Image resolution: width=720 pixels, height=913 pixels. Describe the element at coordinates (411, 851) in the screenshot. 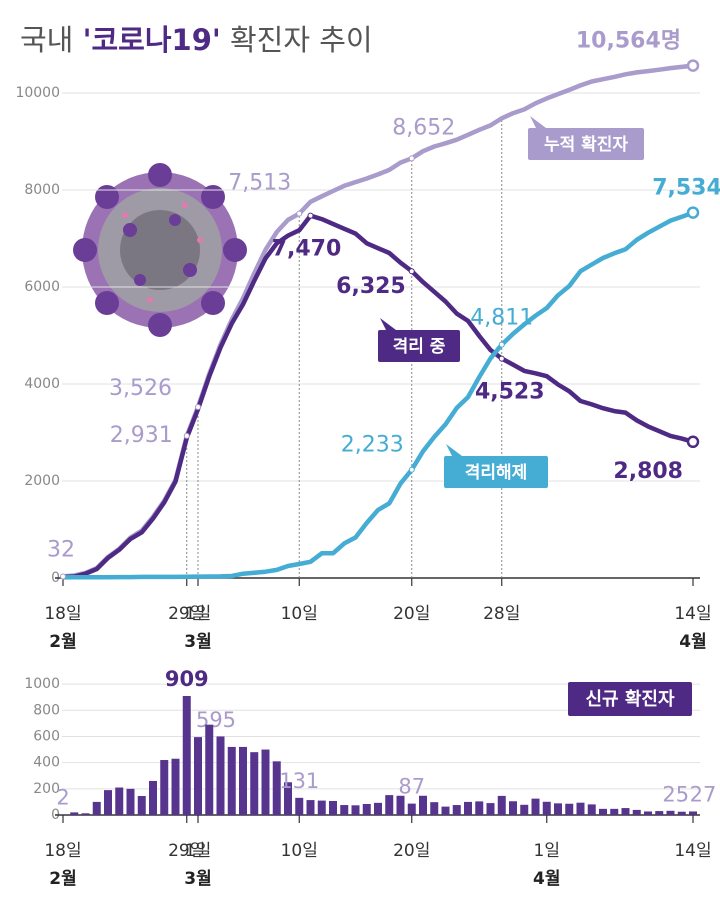

I see `x-tick-label: 20일` at that location.